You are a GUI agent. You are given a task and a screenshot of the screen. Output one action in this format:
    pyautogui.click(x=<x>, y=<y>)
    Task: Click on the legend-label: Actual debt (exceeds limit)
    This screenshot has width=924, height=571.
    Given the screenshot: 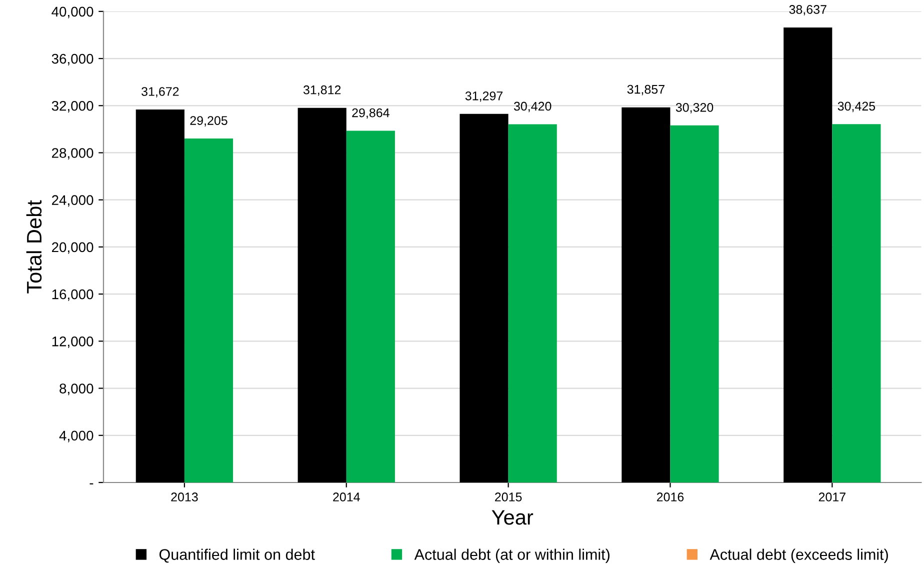 What is the action you would take?
    pyautogui.click(x=799, y=555)
    